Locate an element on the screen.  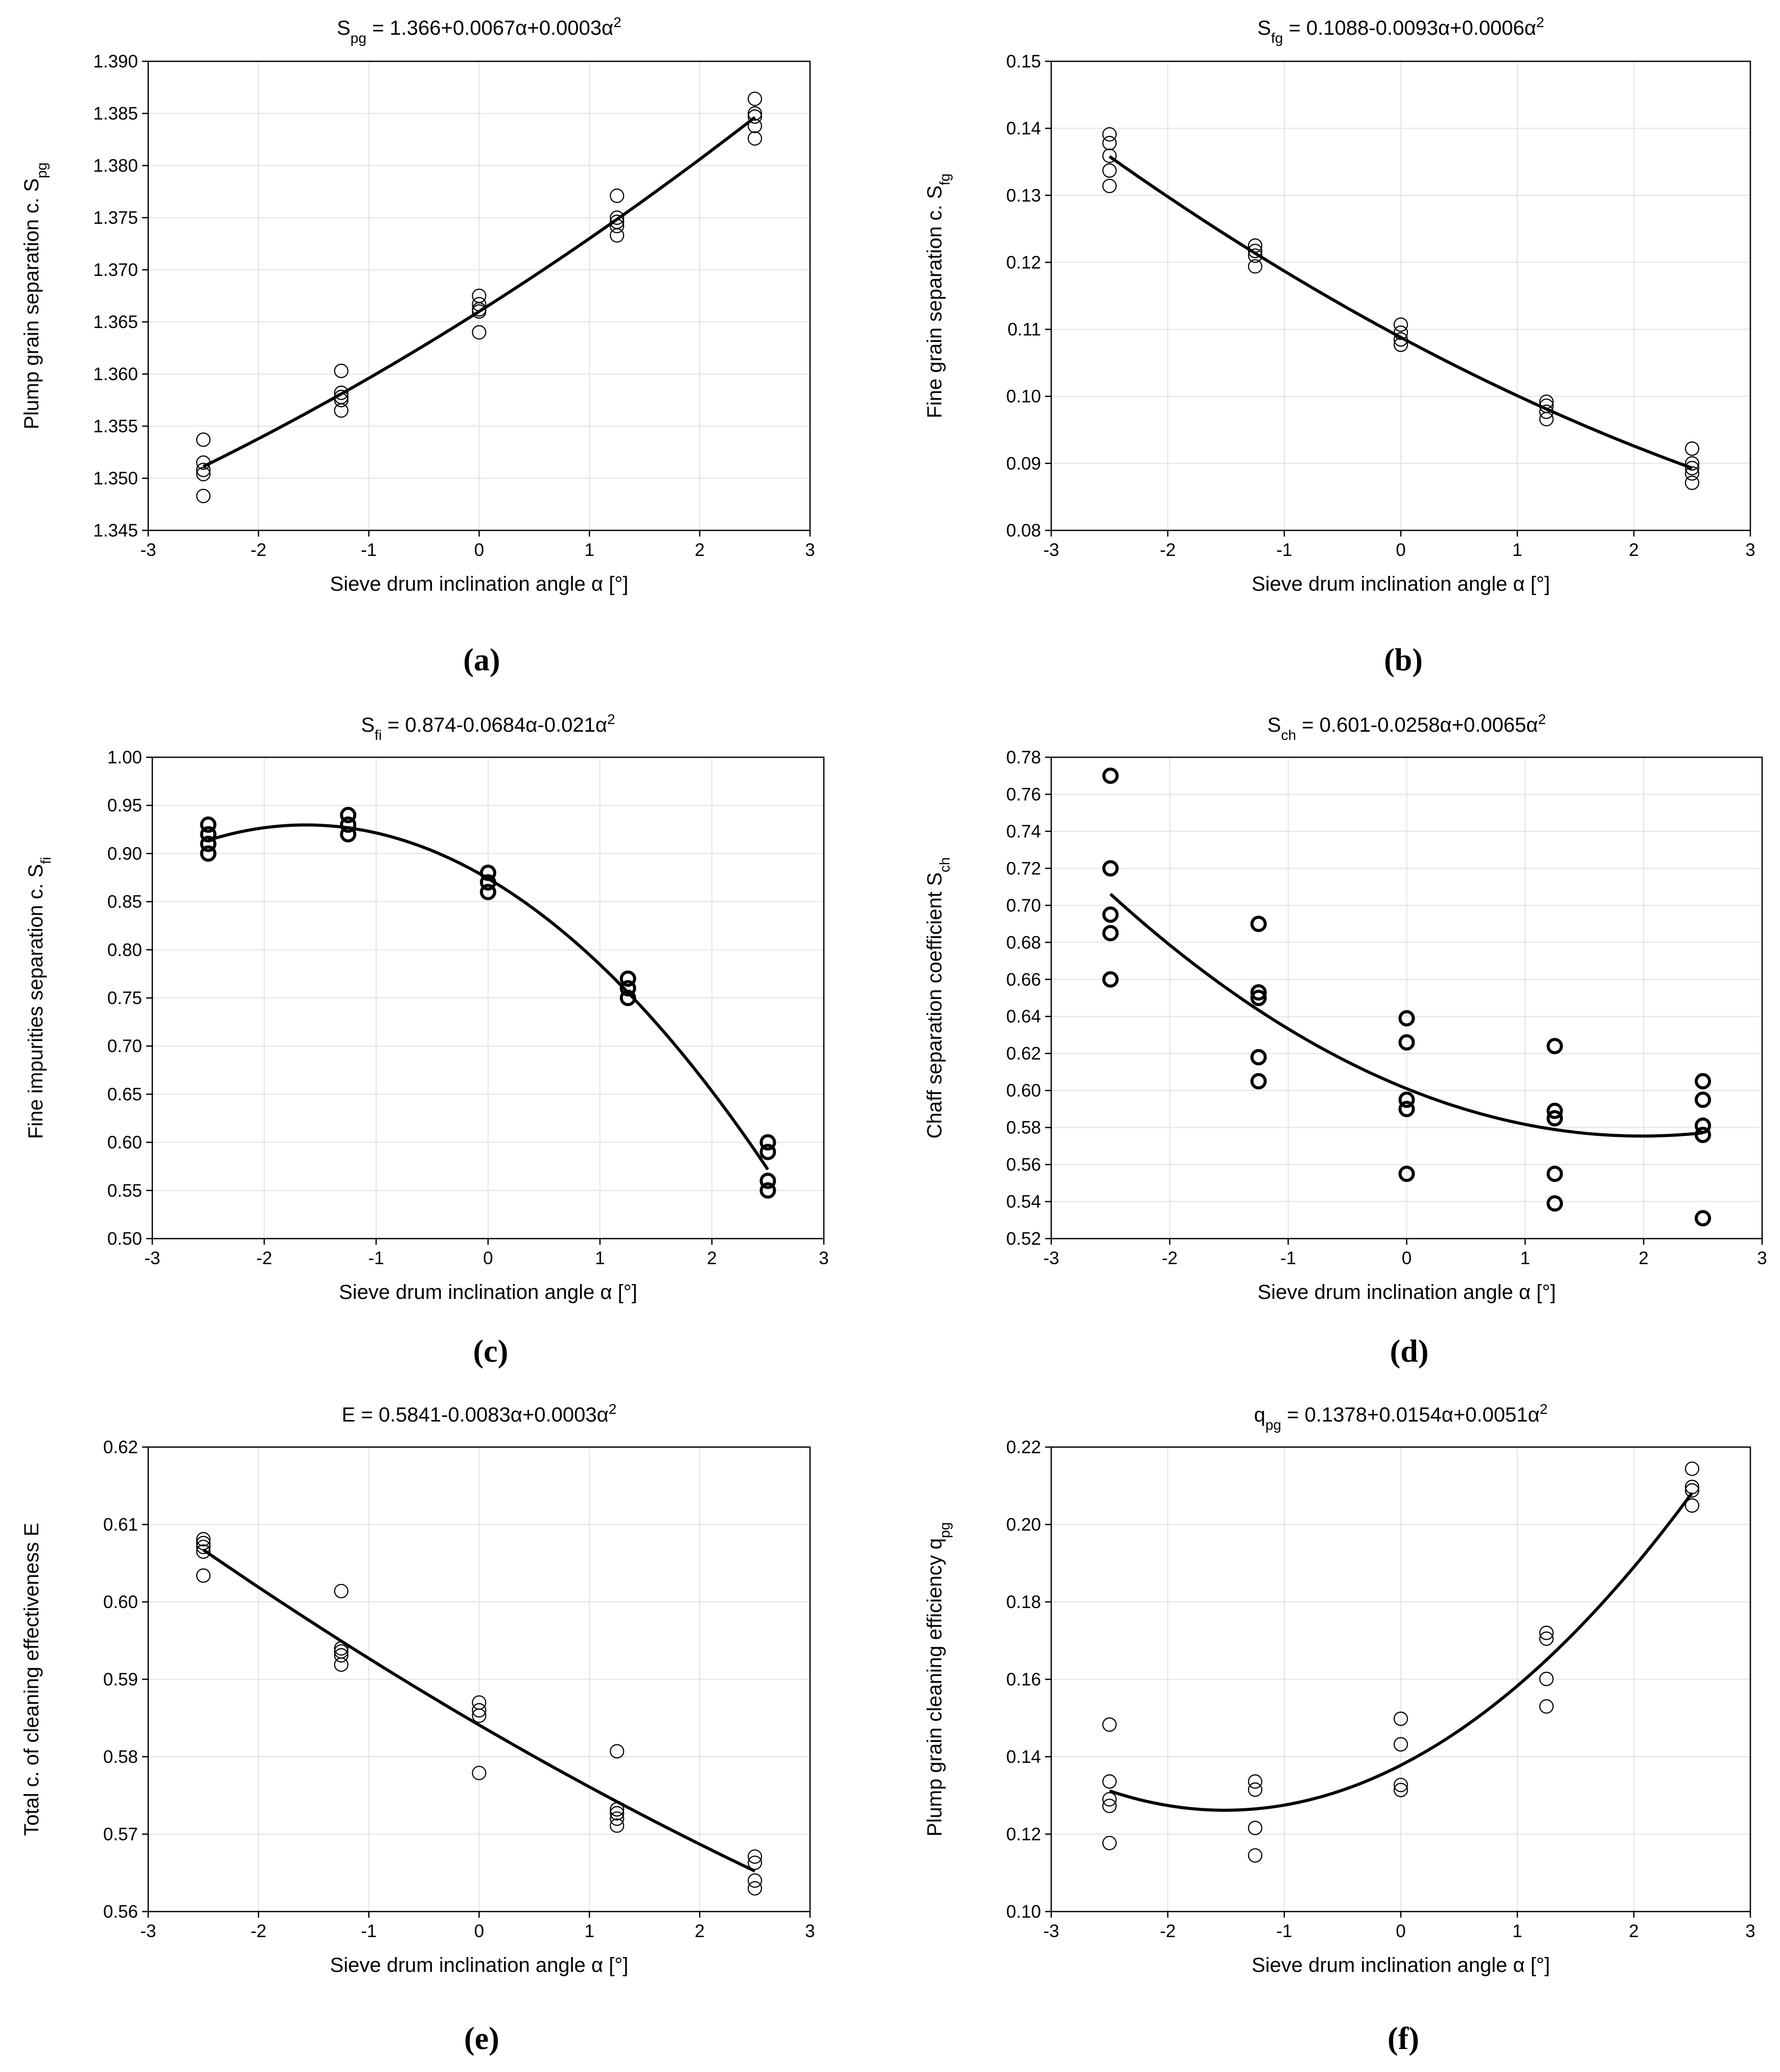
y-tick-label: 0.68 is located at coordinates (1023, 942).